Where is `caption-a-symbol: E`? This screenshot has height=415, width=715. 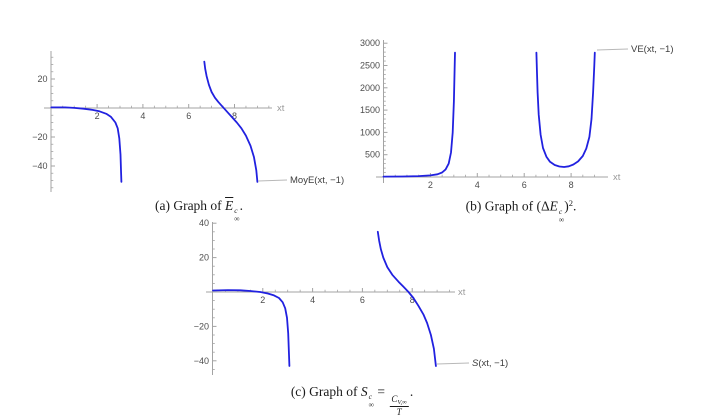 caption-a-symbol: E is located at coordinates (229, 205).